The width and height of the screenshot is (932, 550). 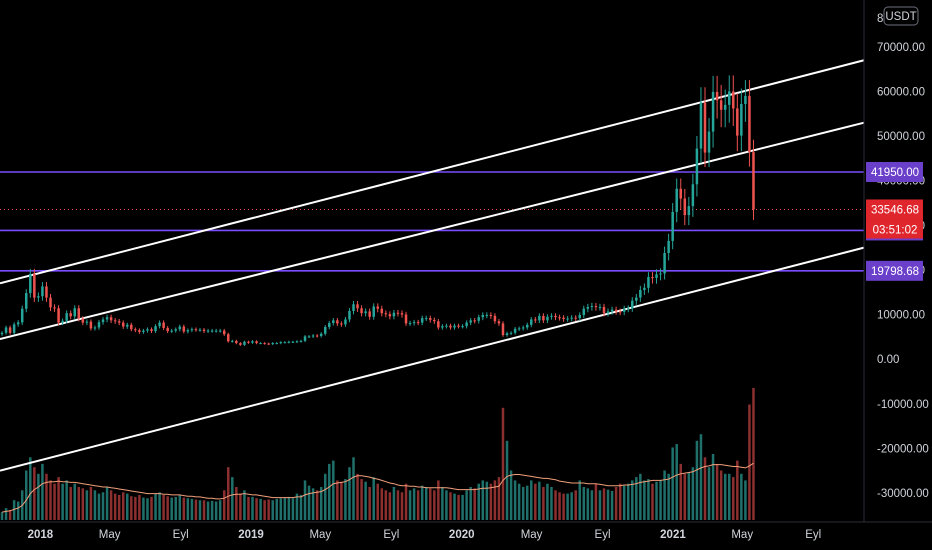 I want to click on currency-unit-badge: USDT, so click(x=901, y=16).